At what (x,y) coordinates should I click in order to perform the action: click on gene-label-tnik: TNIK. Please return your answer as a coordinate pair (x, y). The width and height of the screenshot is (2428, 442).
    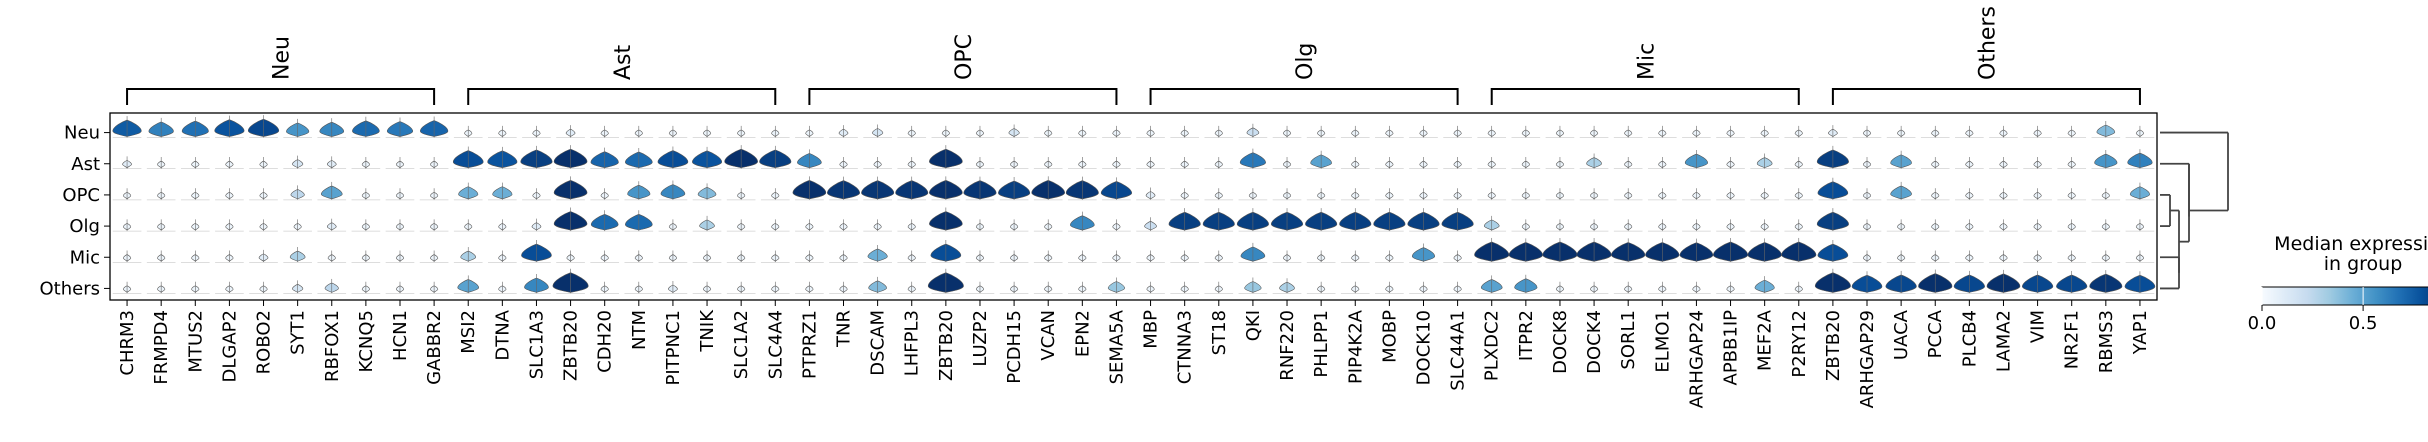
    Looking at the image, I should click on (707, 331).